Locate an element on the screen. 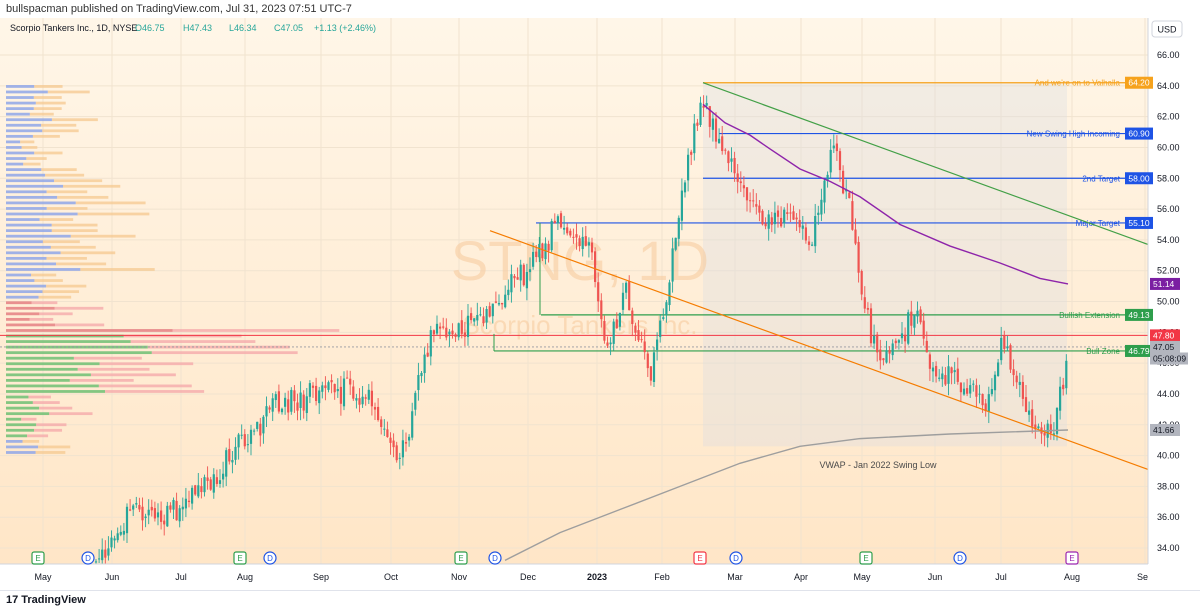  y-tick-label: 62.00 is located at coordinates (1168, 117).